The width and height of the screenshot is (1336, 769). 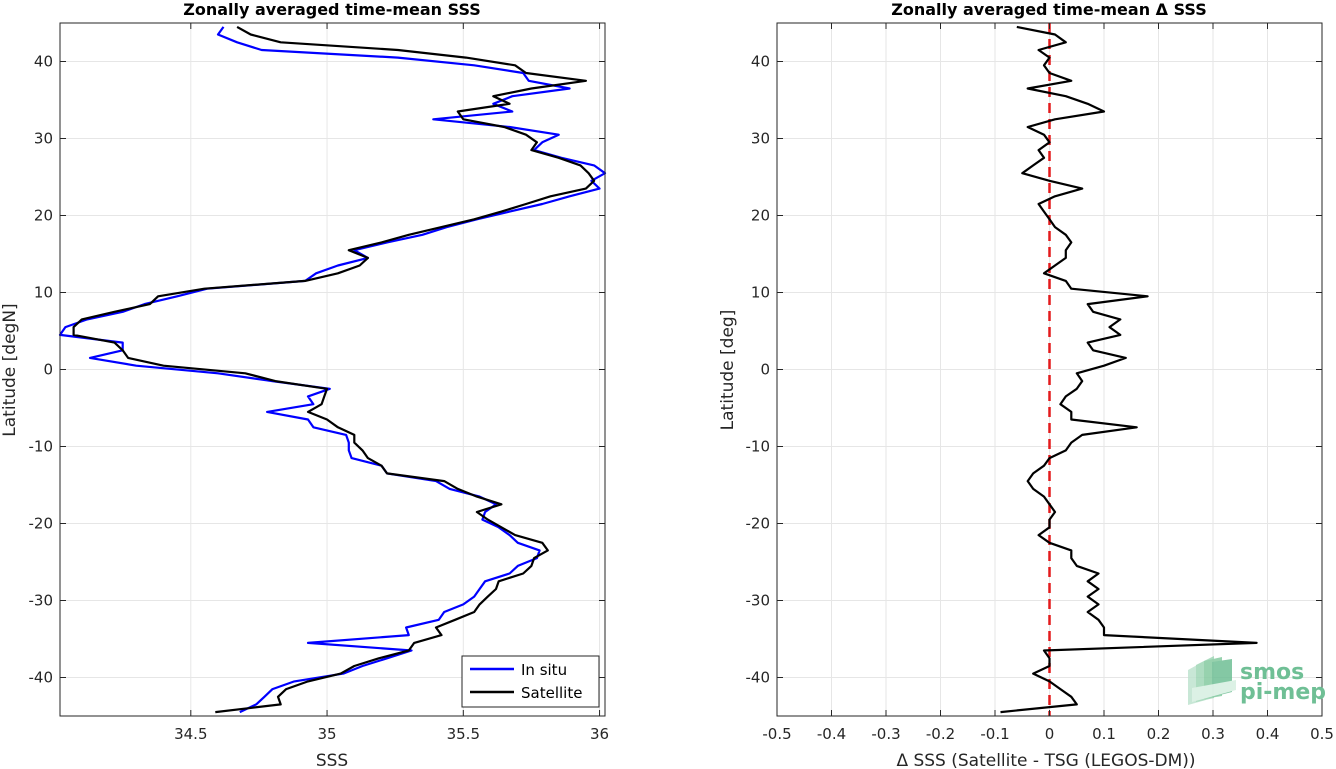 What do you see at coordinates (190, 734) in the screenshot?
I see `left-xtick-label: 34.5` at bounding box center [190, 734].